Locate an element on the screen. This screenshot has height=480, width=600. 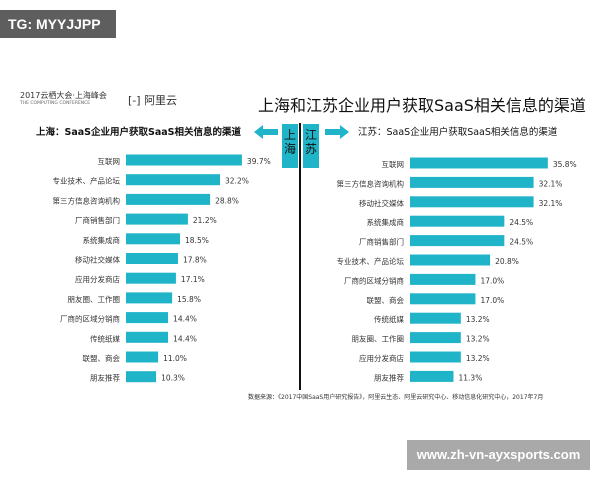
tag-label: TG: MYYJJPP is located at coordinates (58, 24).